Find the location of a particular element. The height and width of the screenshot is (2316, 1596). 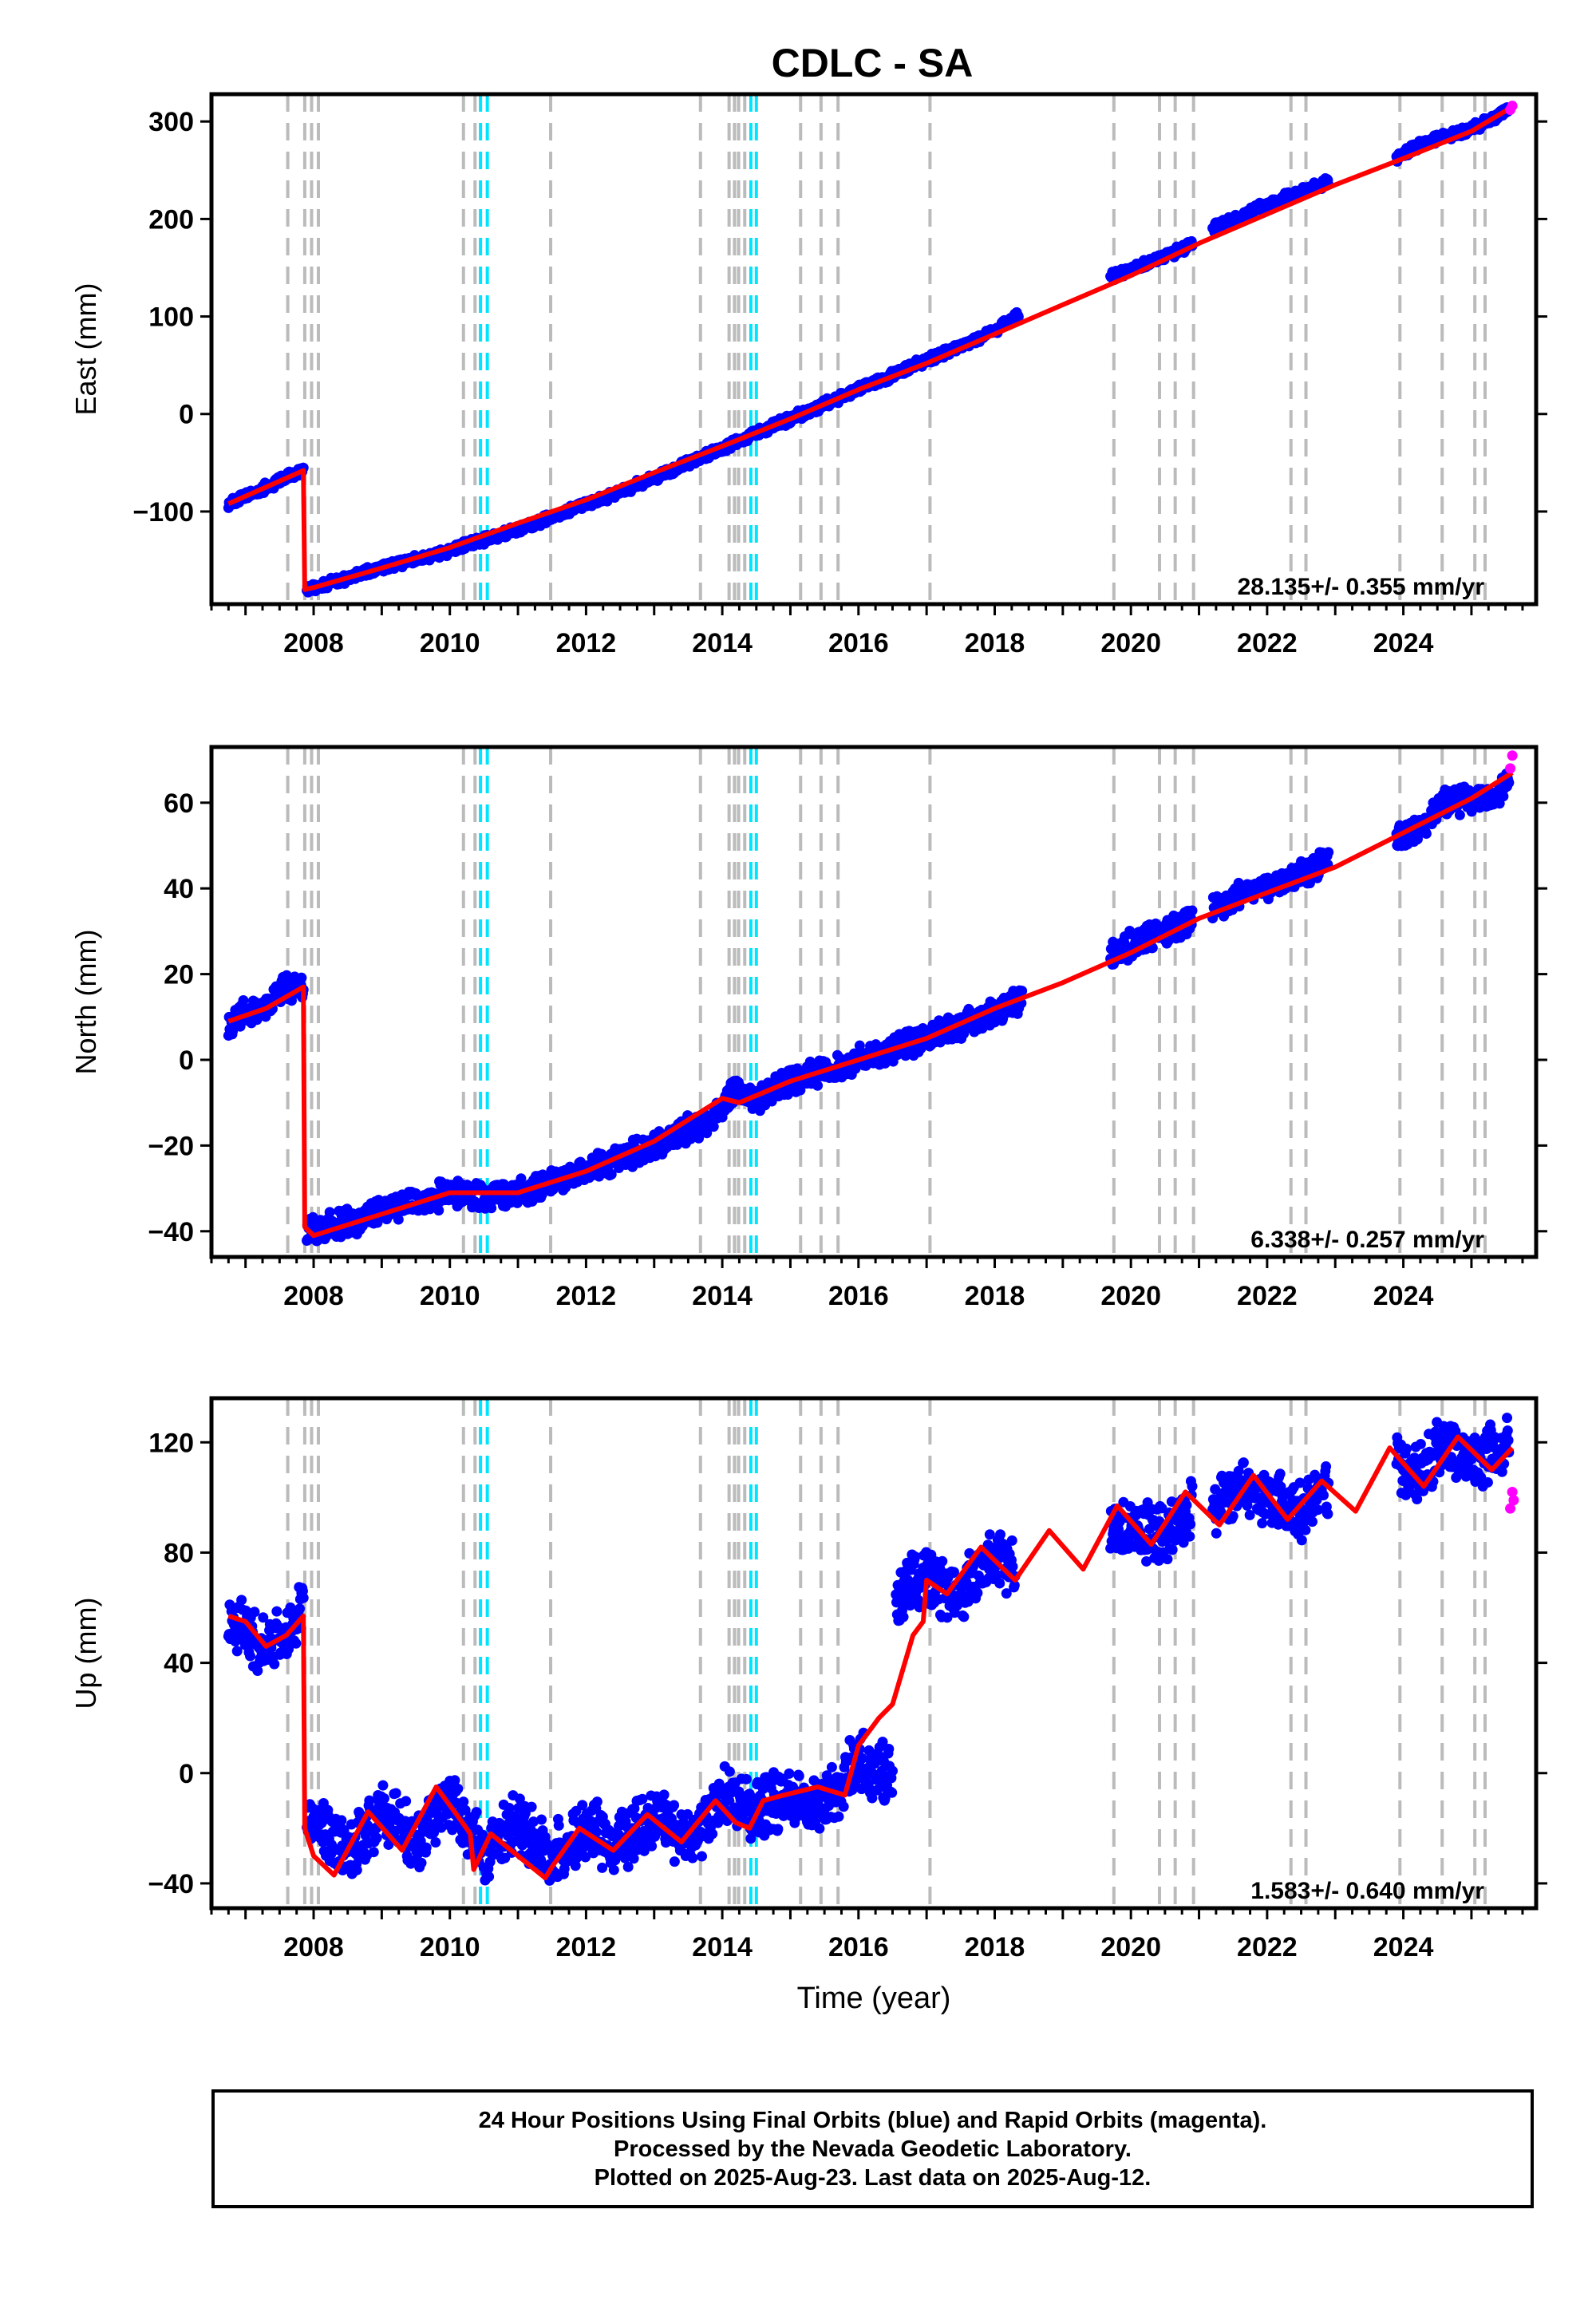

y-tick-label: 200 is located at coordinates (171, 219).